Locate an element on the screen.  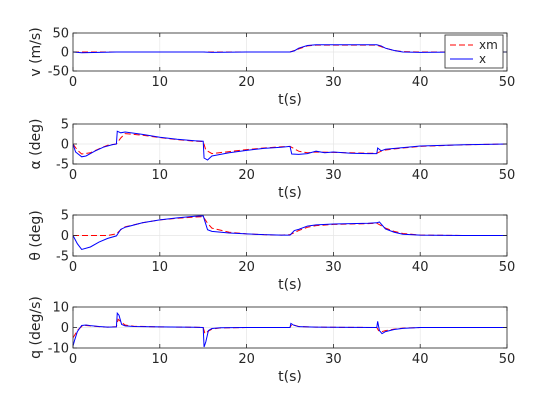
y-tick-label: -10 is located at coordinates (58, 349).